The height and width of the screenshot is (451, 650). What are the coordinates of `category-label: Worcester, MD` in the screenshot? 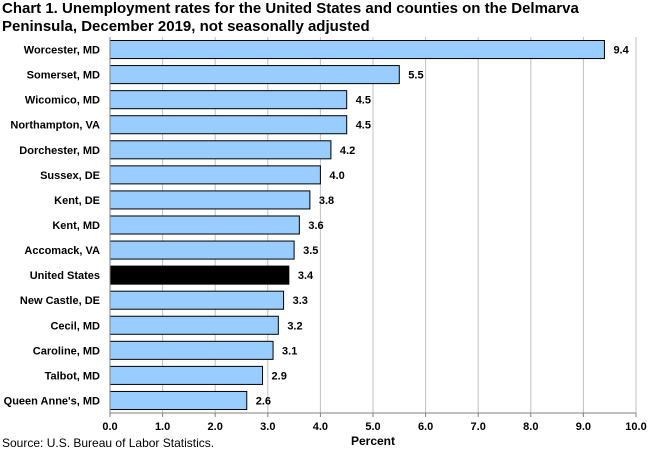 It's located at (62, 51).